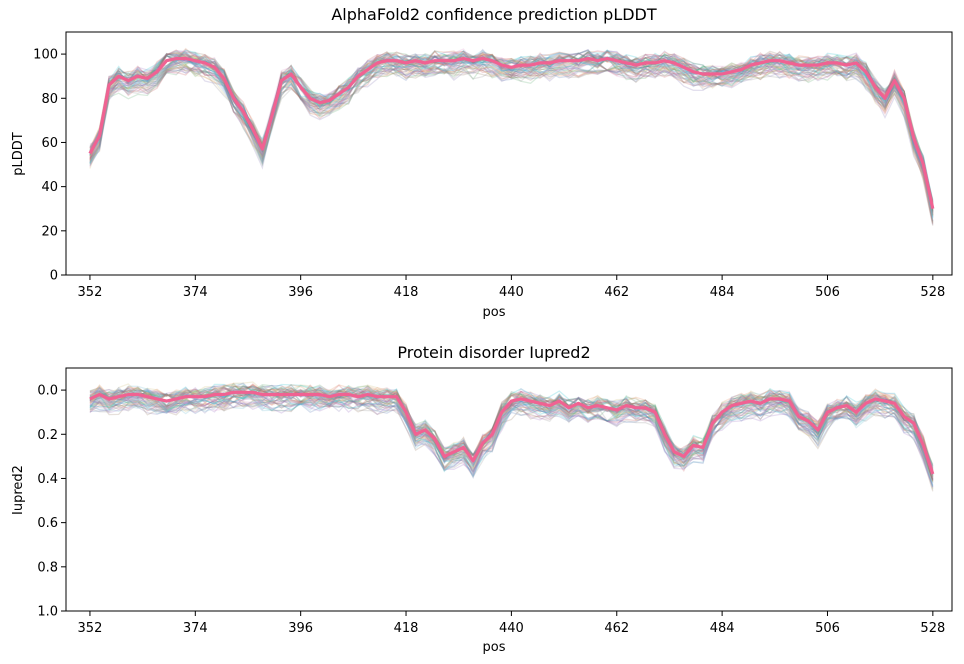  I want to click on chart-iupred-title: Protein disorder Iupred2, so click(493, 352).